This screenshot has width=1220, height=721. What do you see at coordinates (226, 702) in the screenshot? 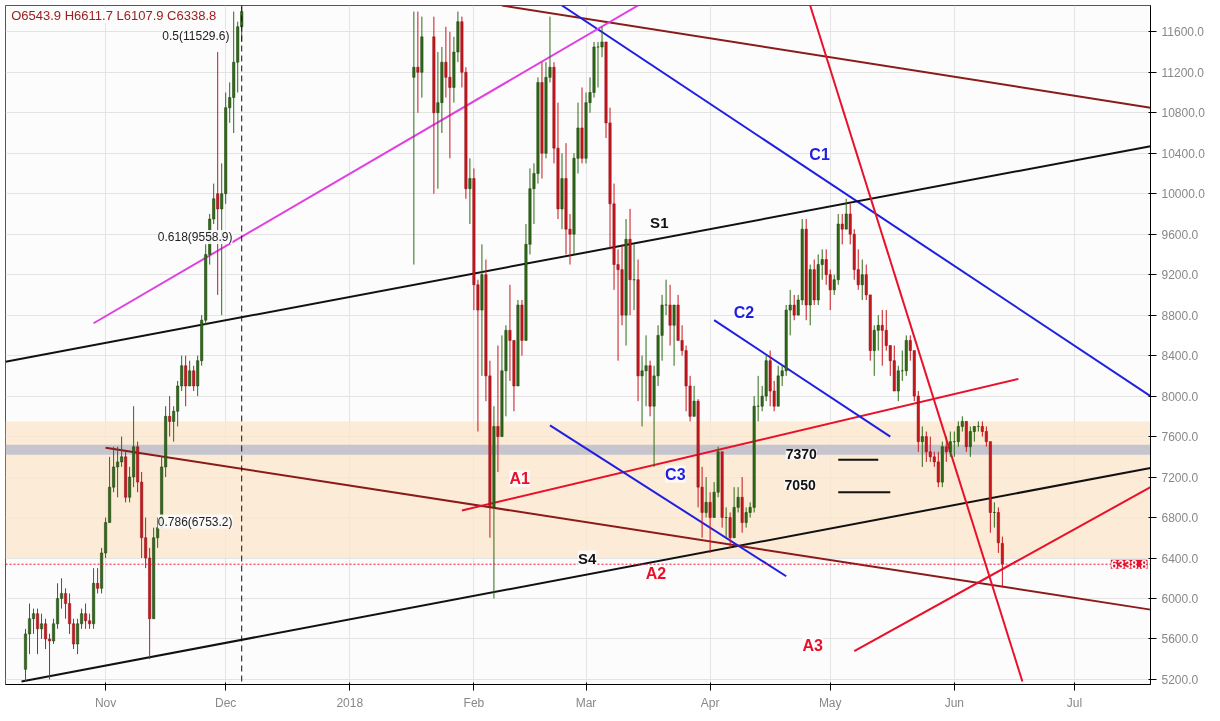
I see `x-tick-label: Dec` at bounding box center [226, 702].